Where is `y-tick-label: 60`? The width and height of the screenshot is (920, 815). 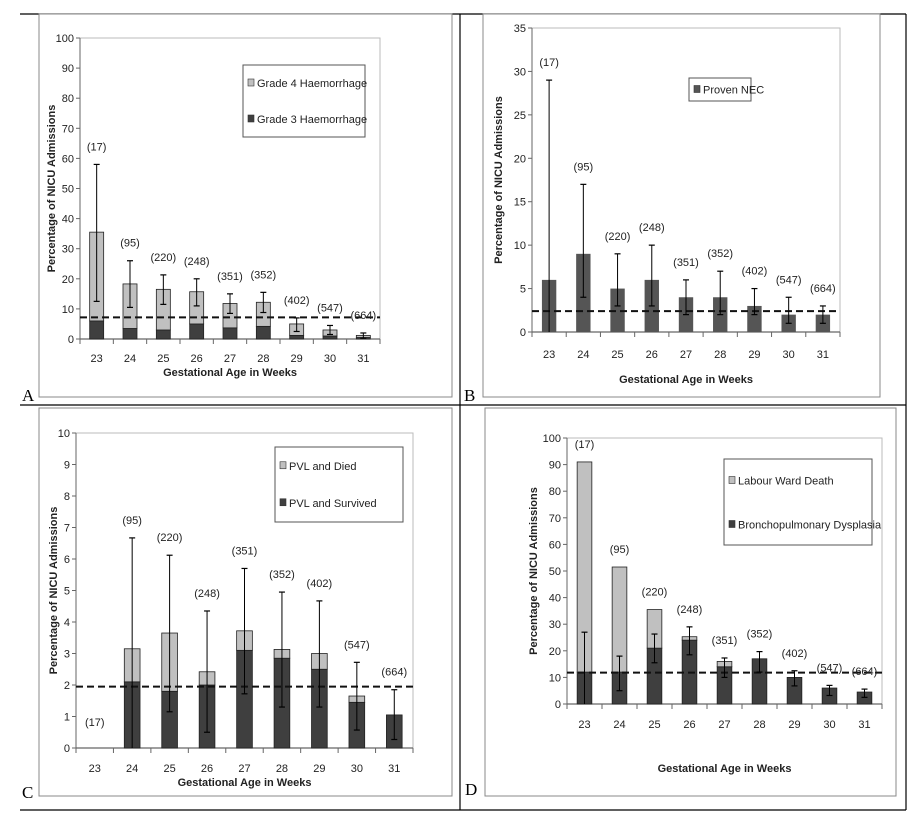 y-tick-label: 60 is located at coordinates (555, 545).